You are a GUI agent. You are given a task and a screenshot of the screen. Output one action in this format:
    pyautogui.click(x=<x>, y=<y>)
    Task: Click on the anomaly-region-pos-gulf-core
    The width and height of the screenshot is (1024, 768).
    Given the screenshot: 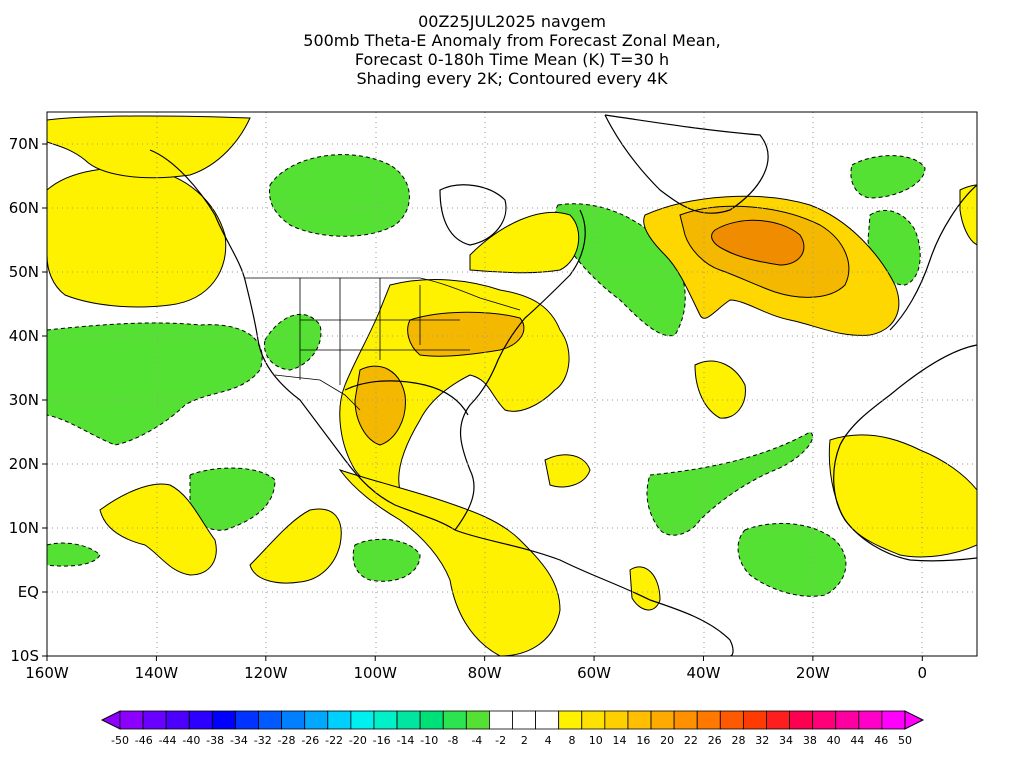 What is the action you would take?
    pyautogui.click(x=380, y=405)
    